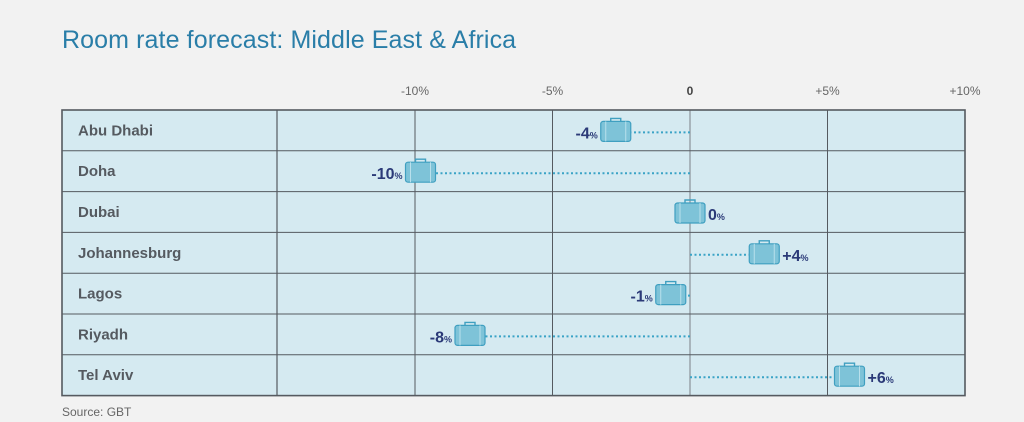  Describe the element at coordinates (964, 91) in the screenshot. I see `tick-label: +10%` at that location.